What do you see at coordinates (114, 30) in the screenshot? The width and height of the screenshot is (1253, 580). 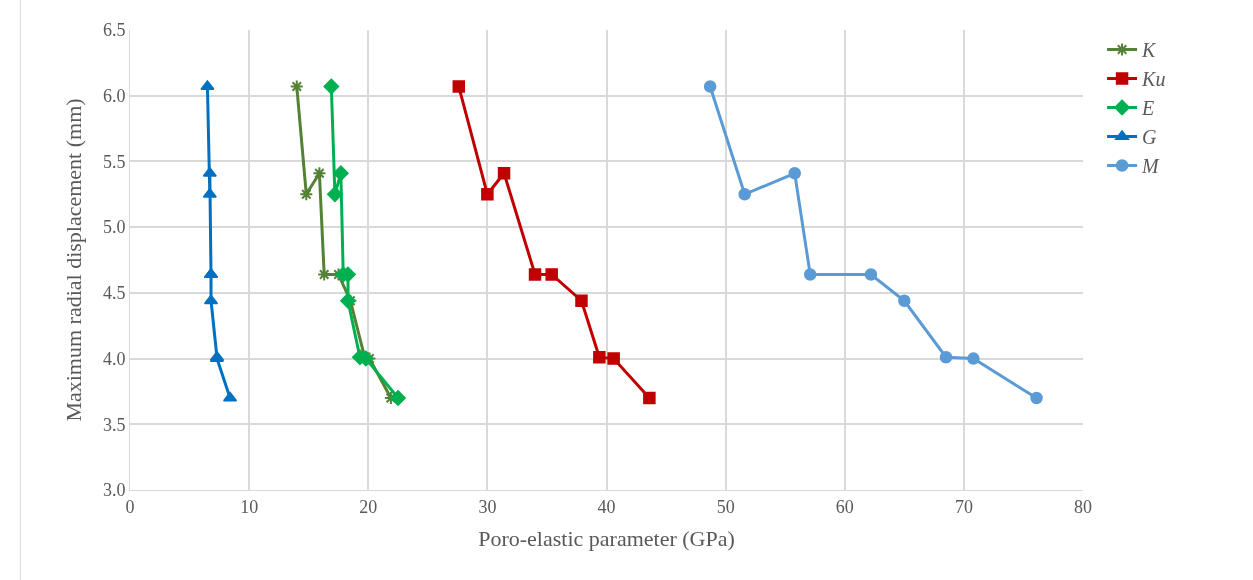 I see `y-tick-label: 6.5` at bounding box center [114, 30].